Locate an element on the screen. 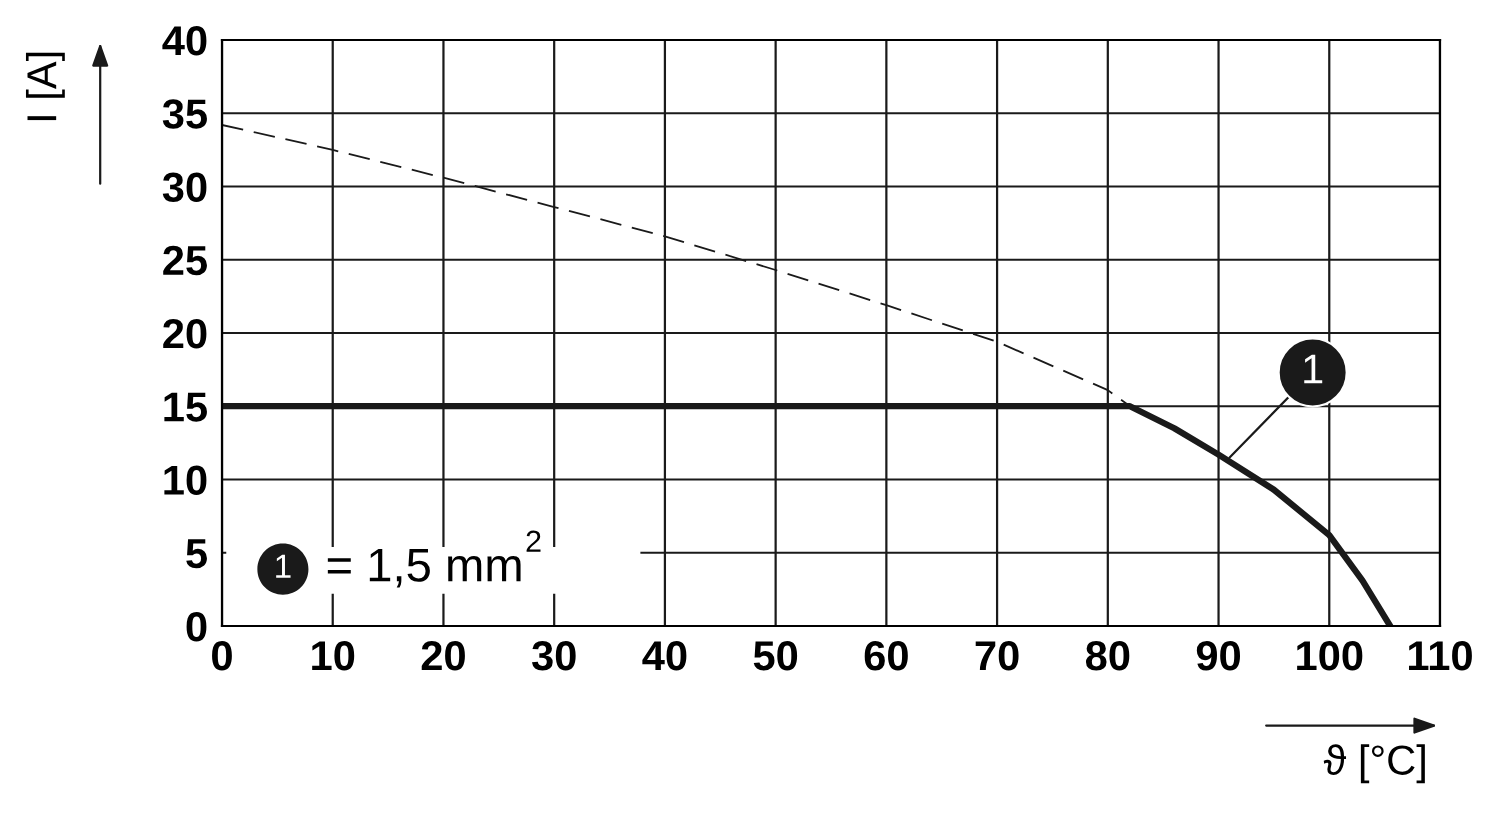  x-tick-label: 110 is located at coordinates (1440, 655).